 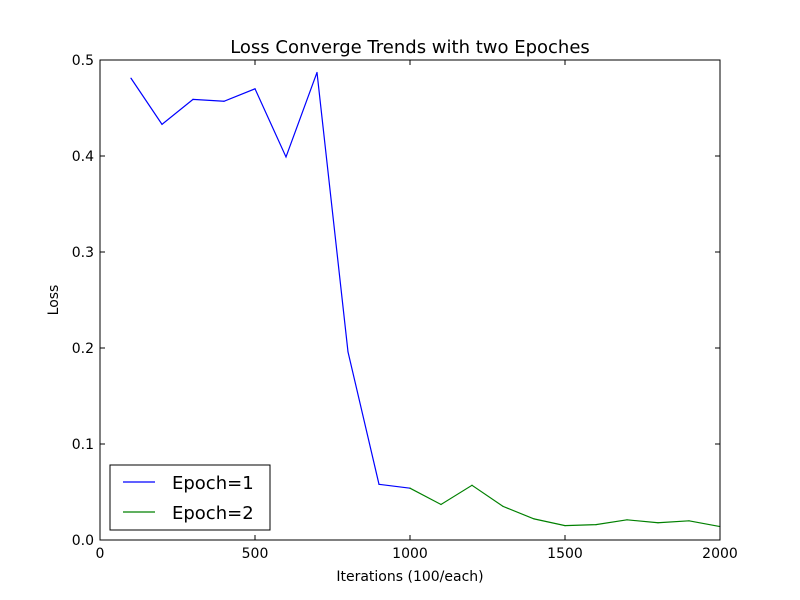 I want to click on x-tick-label: 0, so click(x=100, y=554).